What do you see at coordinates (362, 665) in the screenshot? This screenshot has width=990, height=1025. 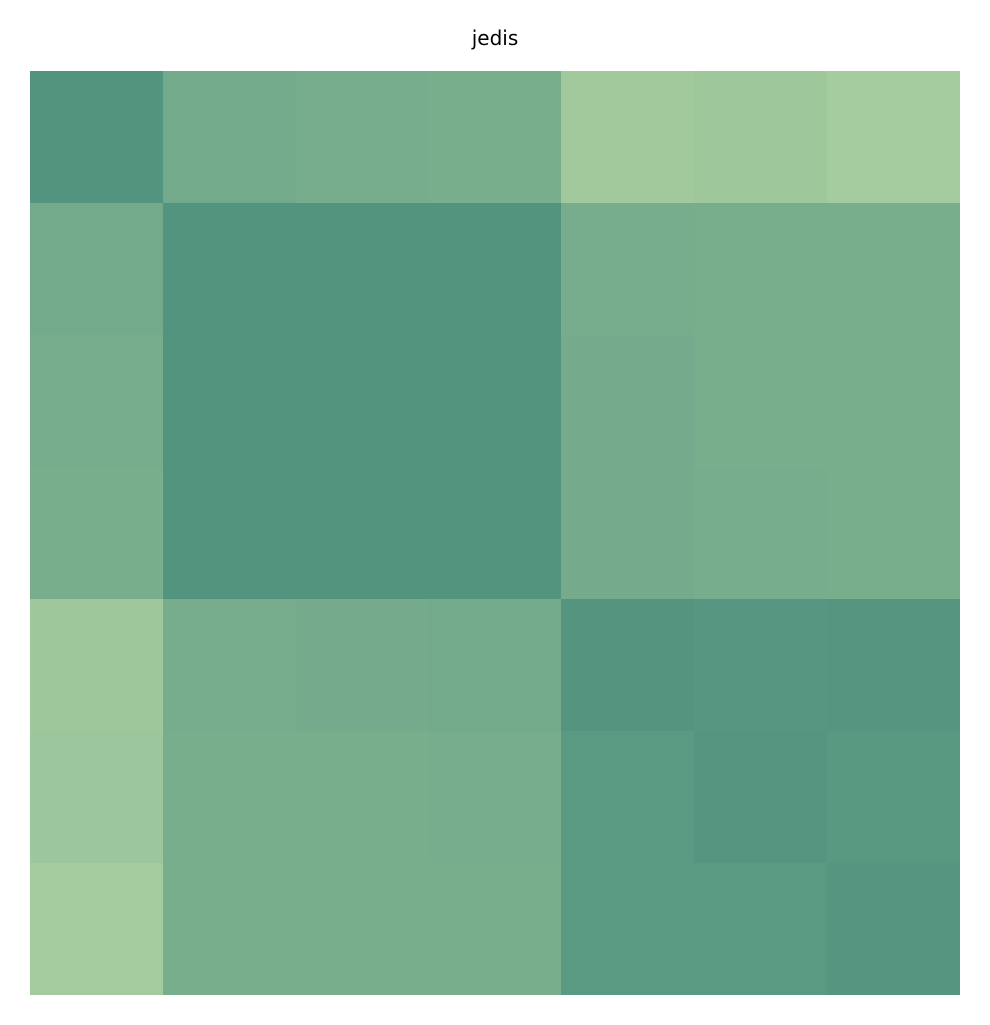 I see `heatmap-cell-r4-c2` at bounding box center [362, 665].